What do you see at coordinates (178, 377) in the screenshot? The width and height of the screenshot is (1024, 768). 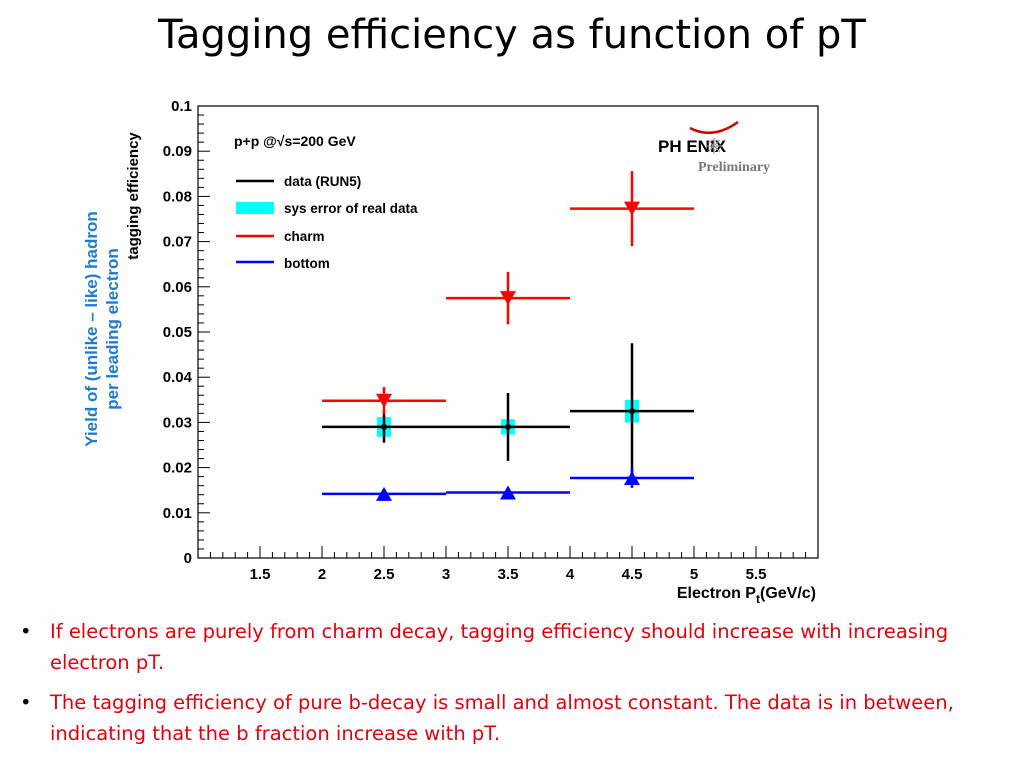 I see `y-tick-label: 0.04` at bounding box center [178, 377].